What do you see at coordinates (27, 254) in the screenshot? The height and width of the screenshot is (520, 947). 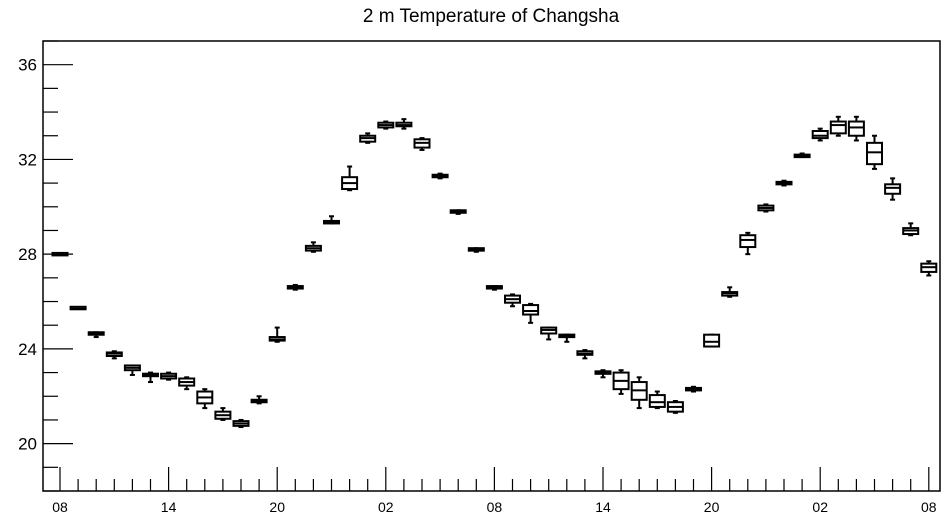 I see `y-tick-label: 28` at bounding box center [27, 254].